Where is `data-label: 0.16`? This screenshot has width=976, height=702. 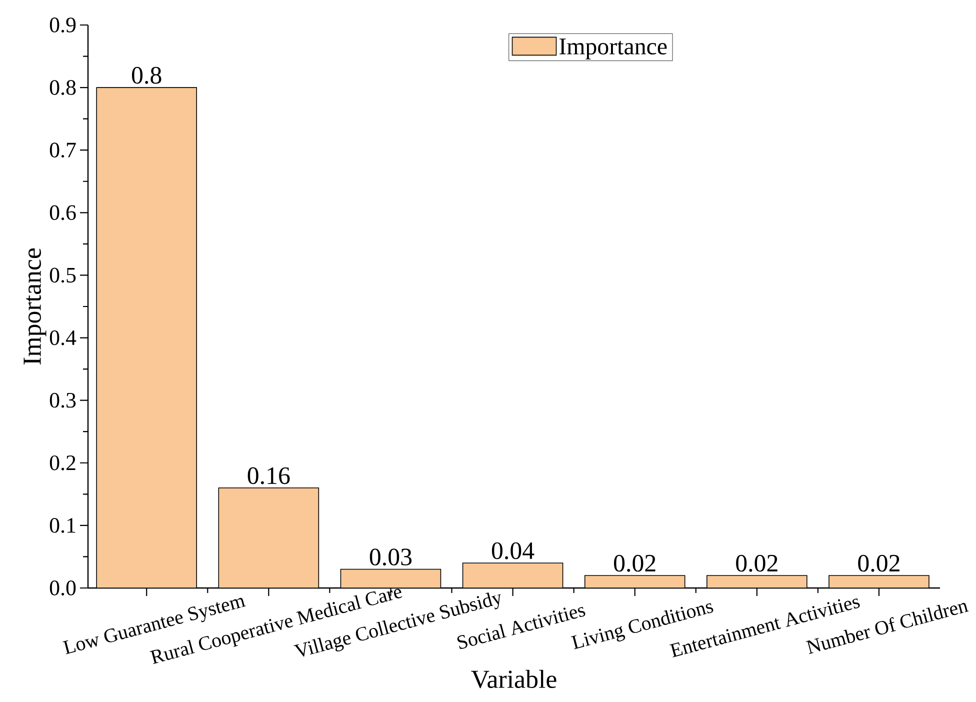
data-label: 0.16 is located at coordinates (269, 475).